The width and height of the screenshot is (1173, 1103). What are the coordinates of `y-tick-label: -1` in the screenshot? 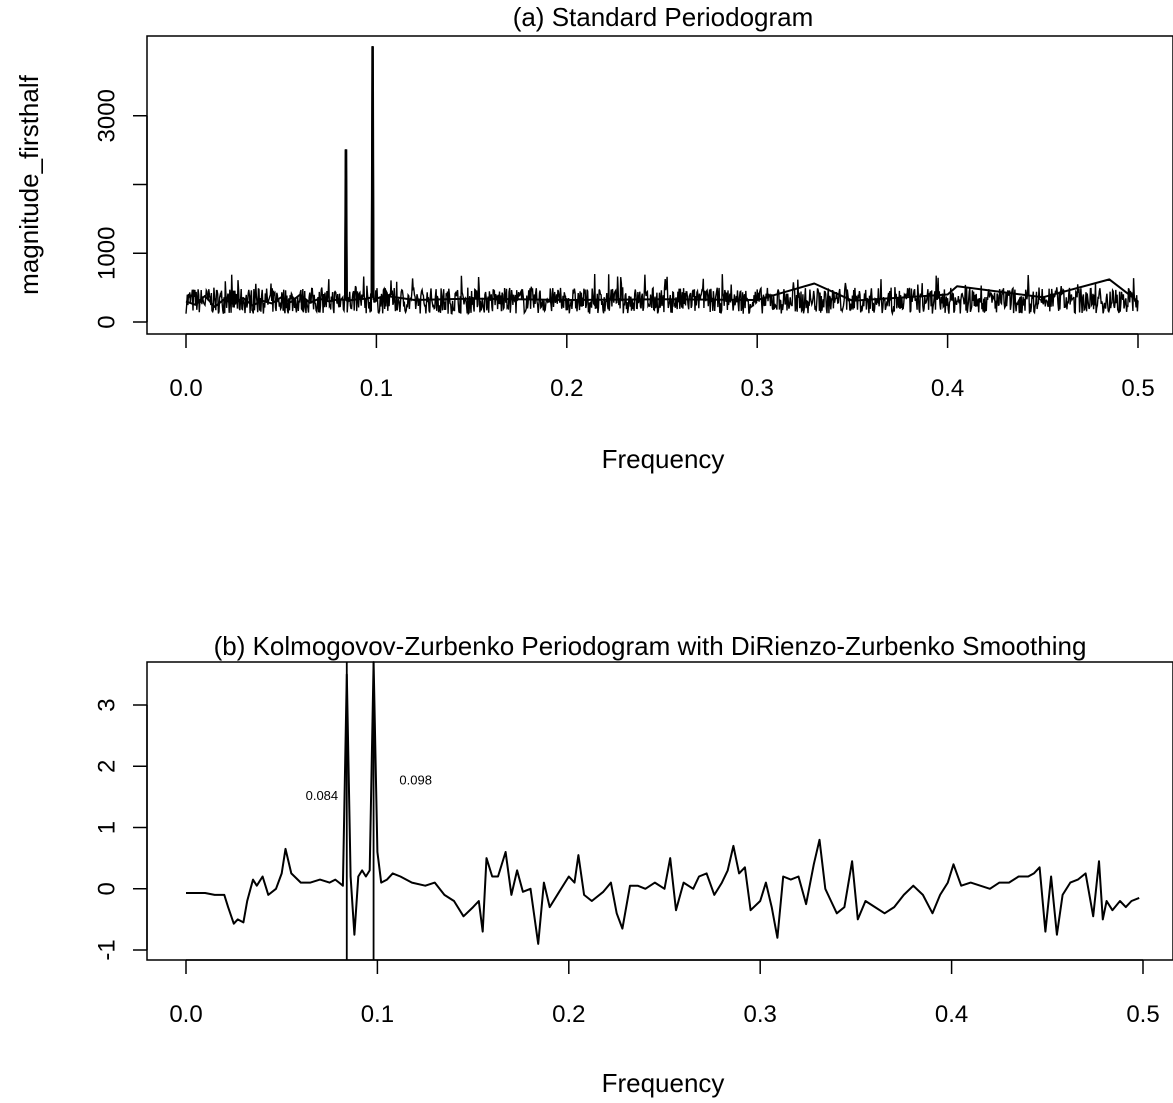 It's located at (106, 949).